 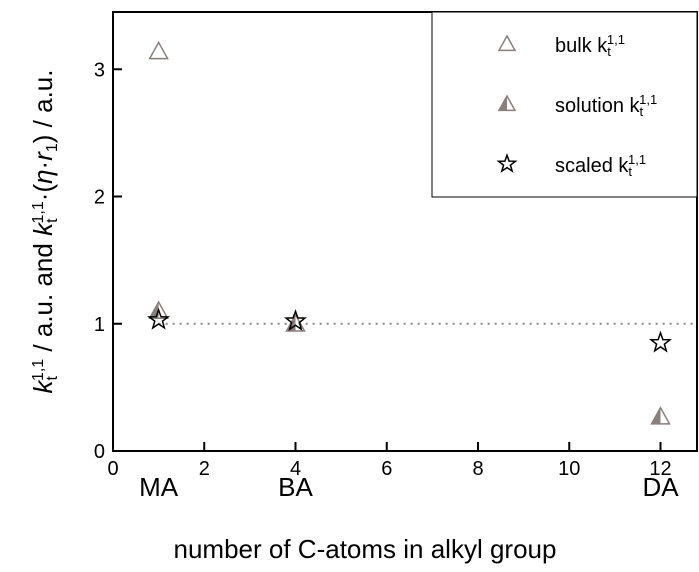 I want to click on y-axis-label-part: ·(, so click(x=43, y=193).